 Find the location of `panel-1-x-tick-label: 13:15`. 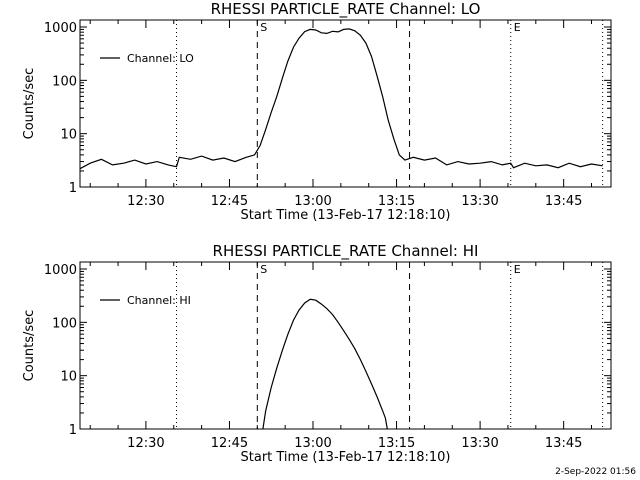

panel-1-x-tick-label: 13:15 is located at coordinates (396, 201).